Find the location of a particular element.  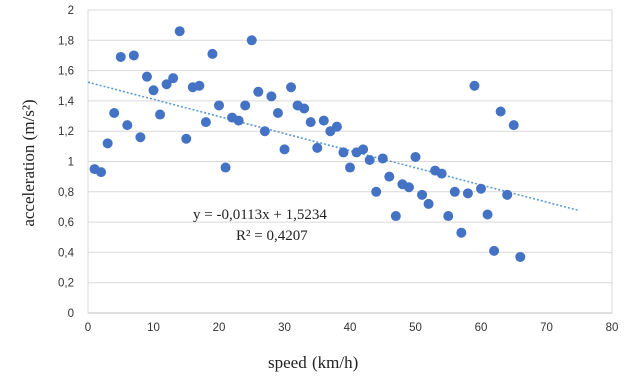

y-tick-label: 0,6 is located at coordinates (66, 223).